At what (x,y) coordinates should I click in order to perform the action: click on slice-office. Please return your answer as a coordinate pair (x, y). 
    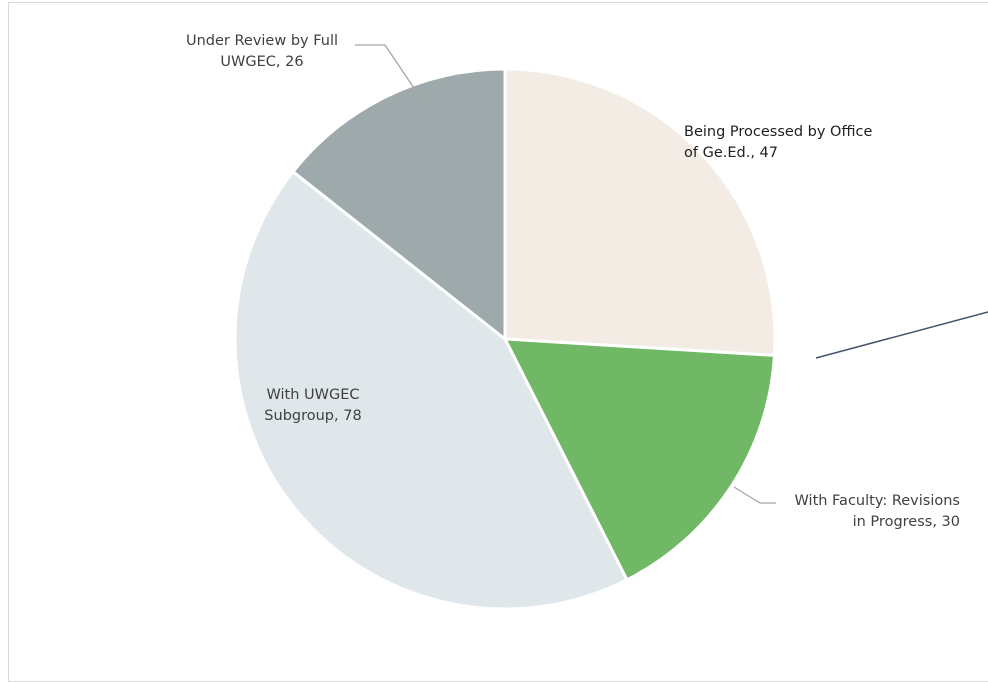
    Looking at the image, I should click on (640, 212).